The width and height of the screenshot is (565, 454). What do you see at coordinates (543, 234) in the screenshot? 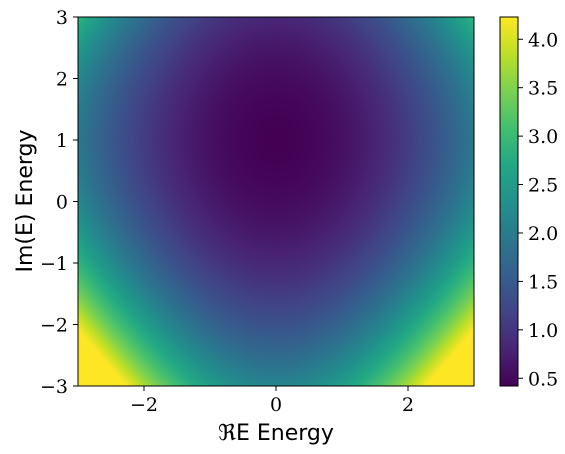
I see `colorbar-tick-label: 2.0` at bounding box center [543, 234].